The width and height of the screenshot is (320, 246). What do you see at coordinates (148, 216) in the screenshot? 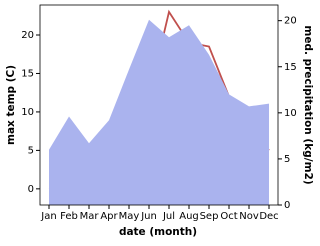
I see `x-tick-label: Jun` at bounding box center [148, 216].